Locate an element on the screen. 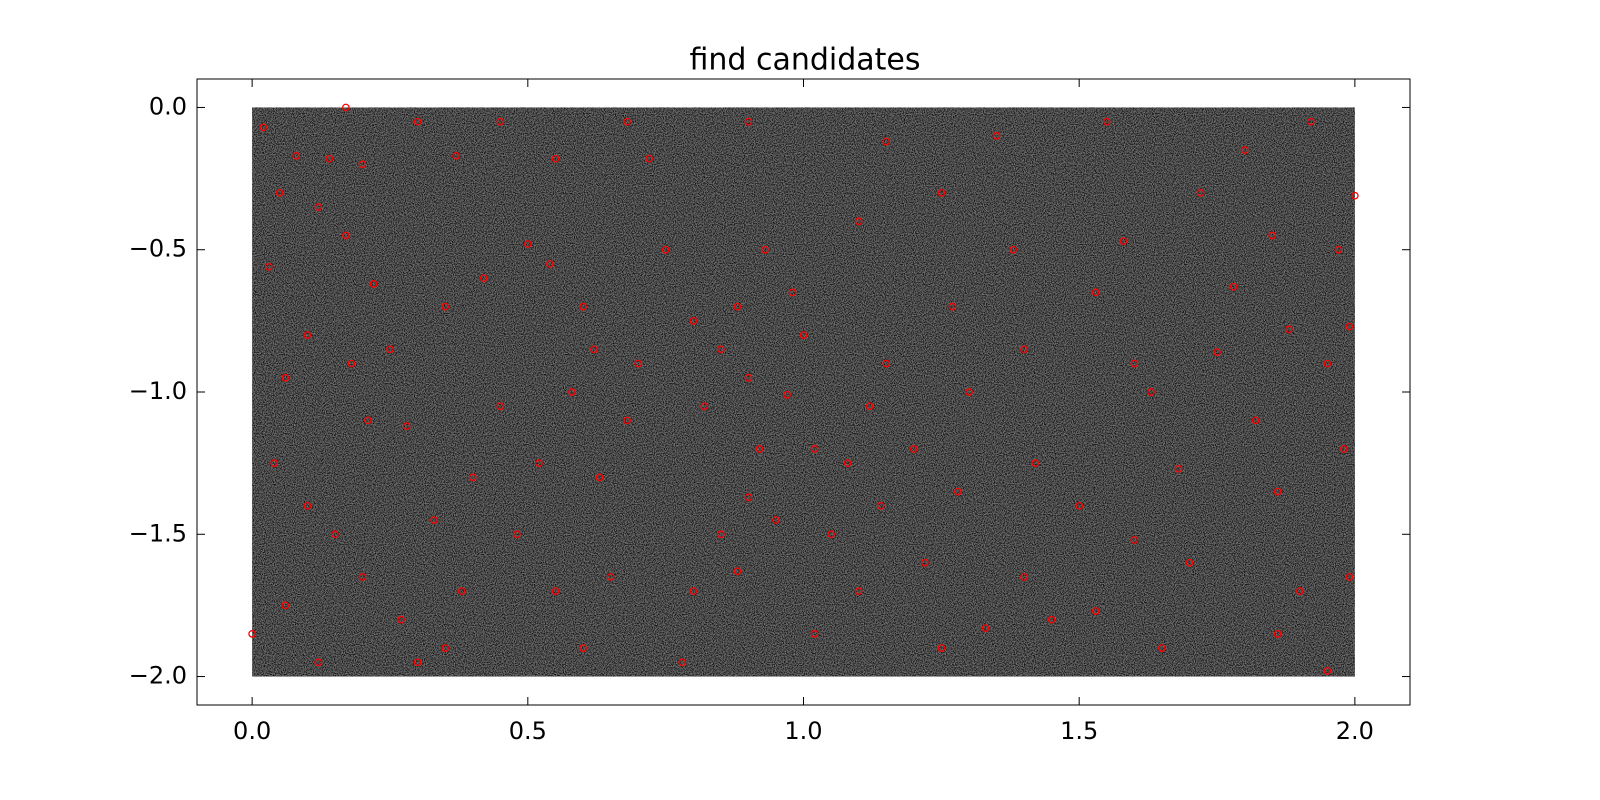  y-tick-label: 0.0 is located at coordinates (168, 106).